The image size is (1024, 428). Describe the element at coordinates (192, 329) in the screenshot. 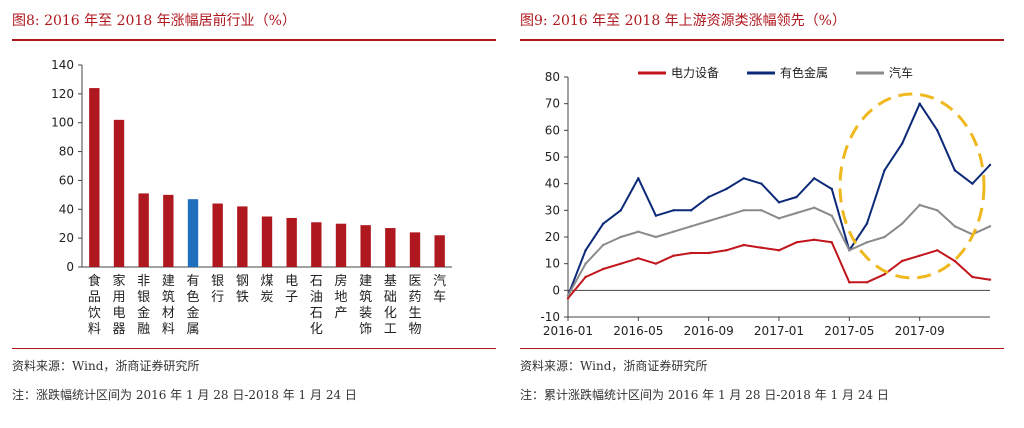

I see `category-label-char: 属` at that location.